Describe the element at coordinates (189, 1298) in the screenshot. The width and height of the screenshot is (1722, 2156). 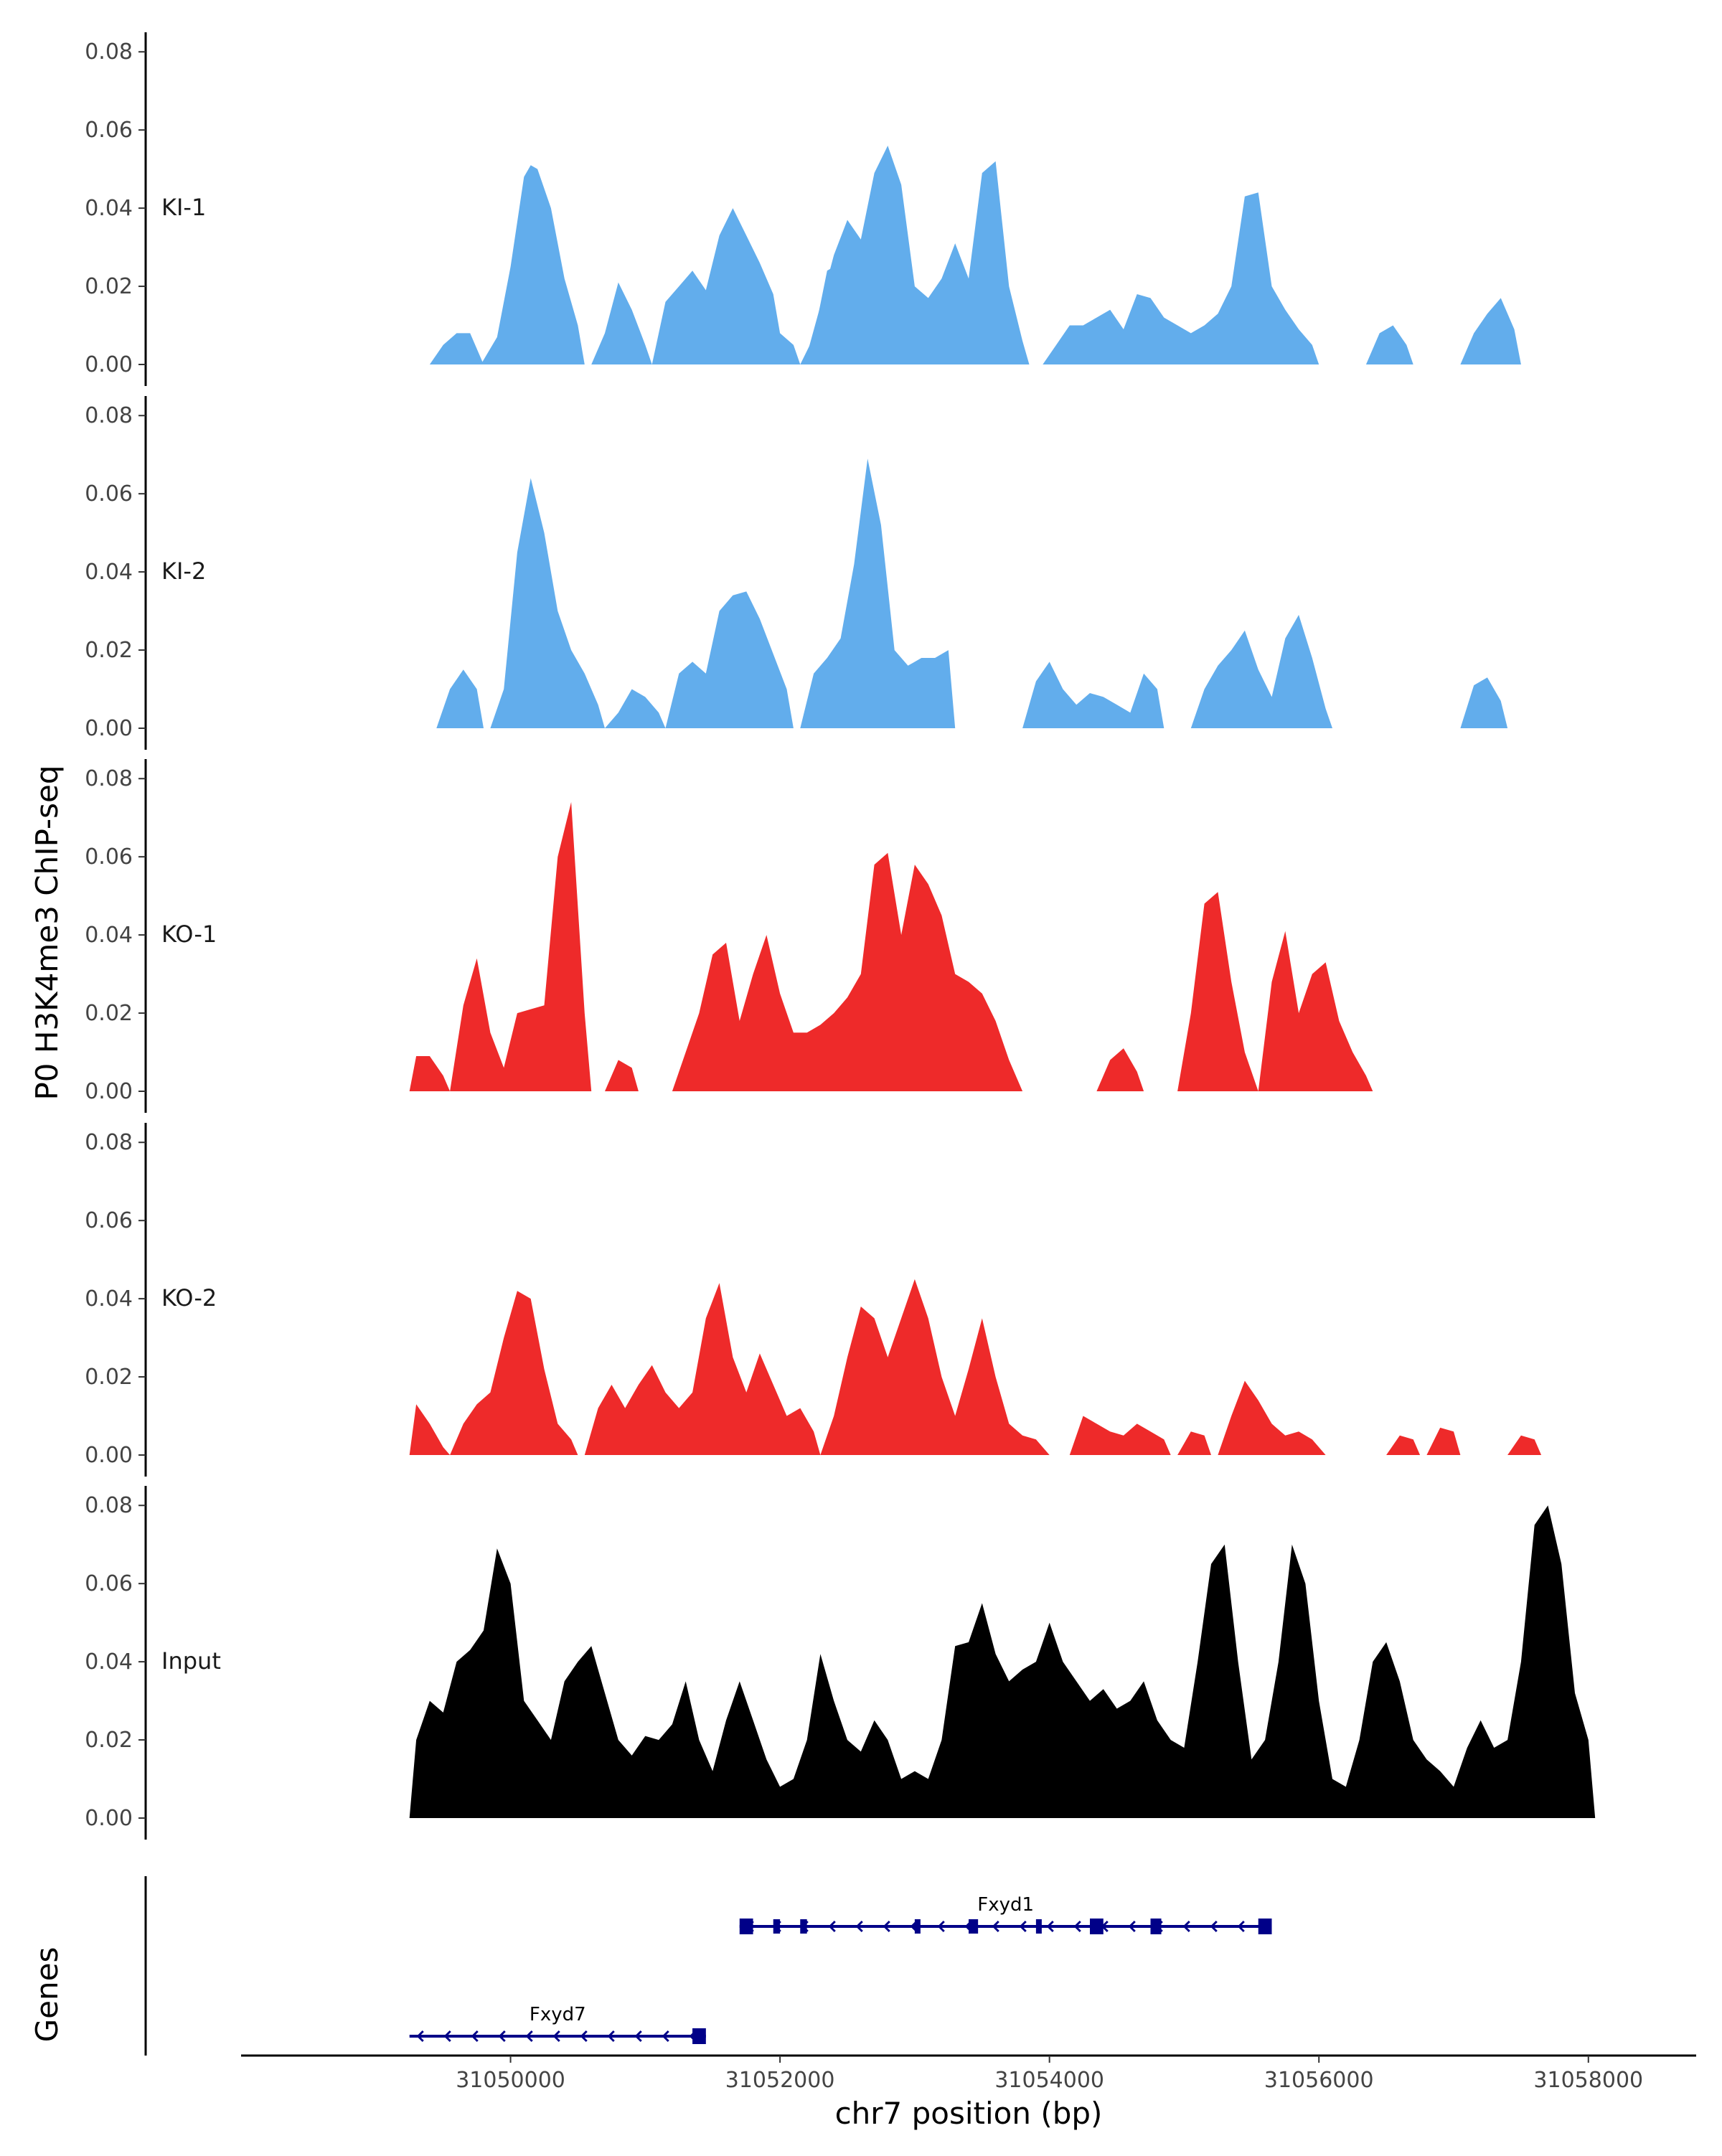
I see `track-label: KO-2` at that location.